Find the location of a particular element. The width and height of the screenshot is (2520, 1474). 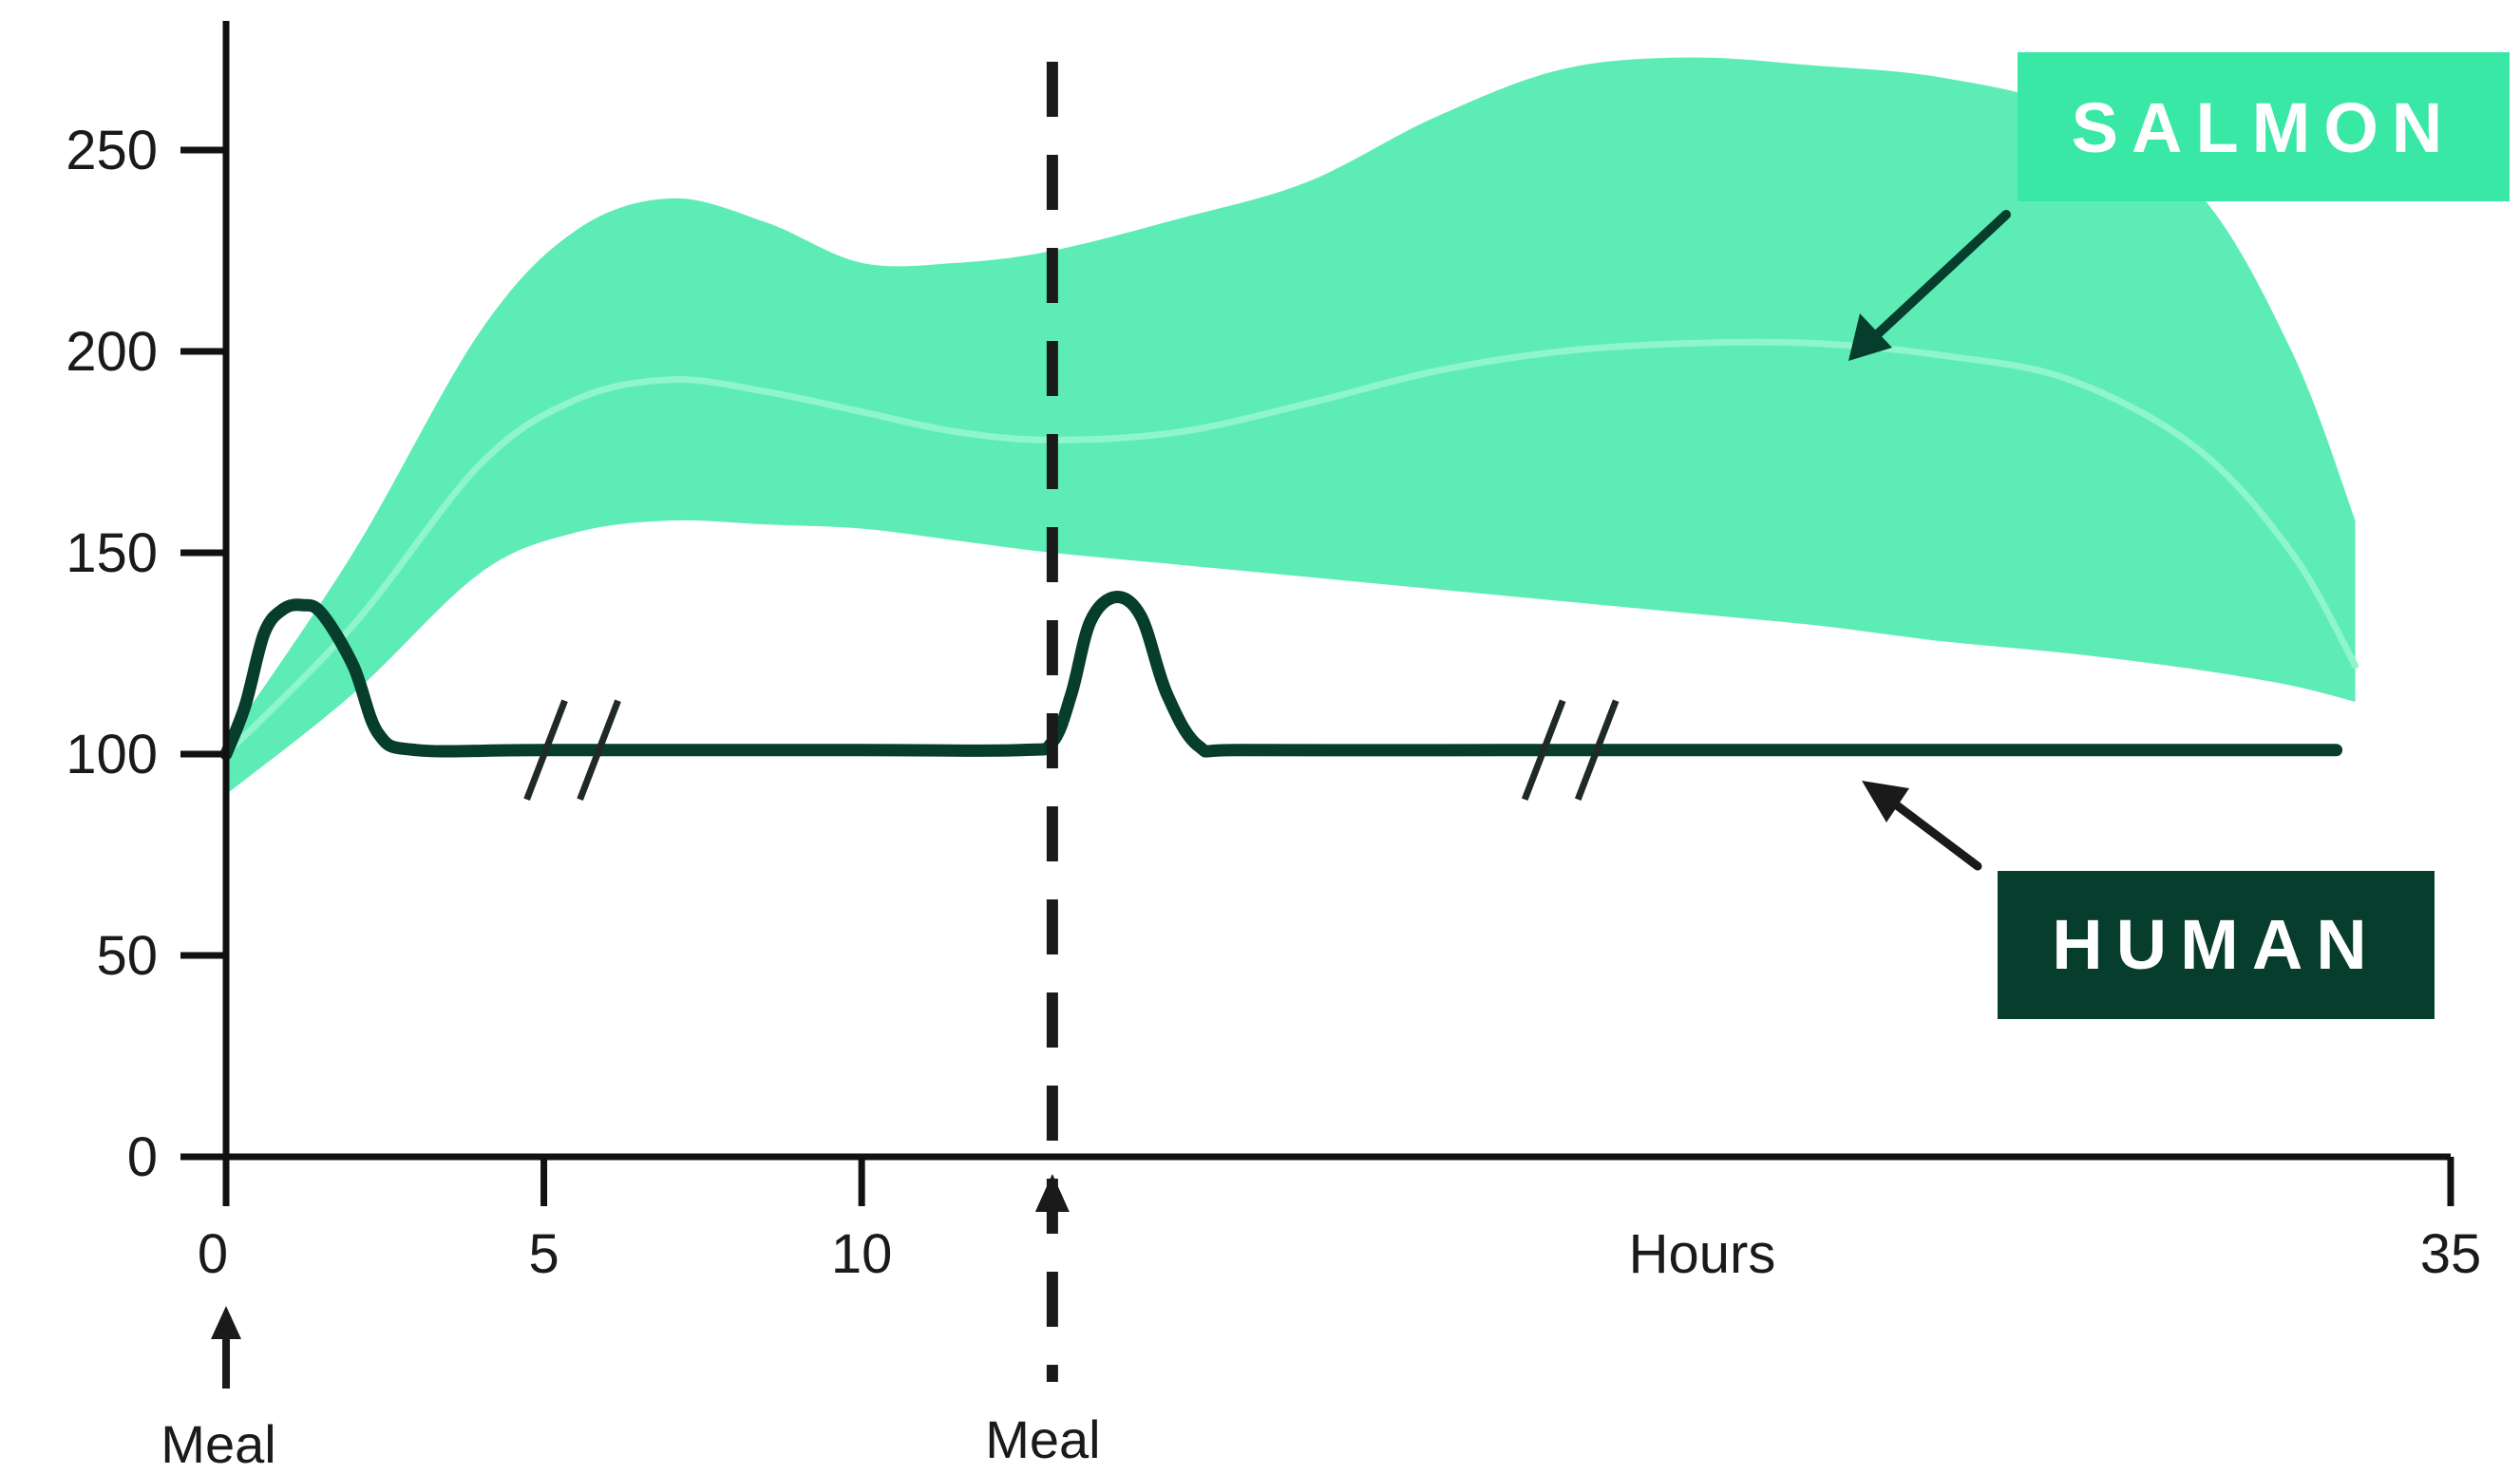

salmon-pointer-arrow is located at coordinates (1938, 277).